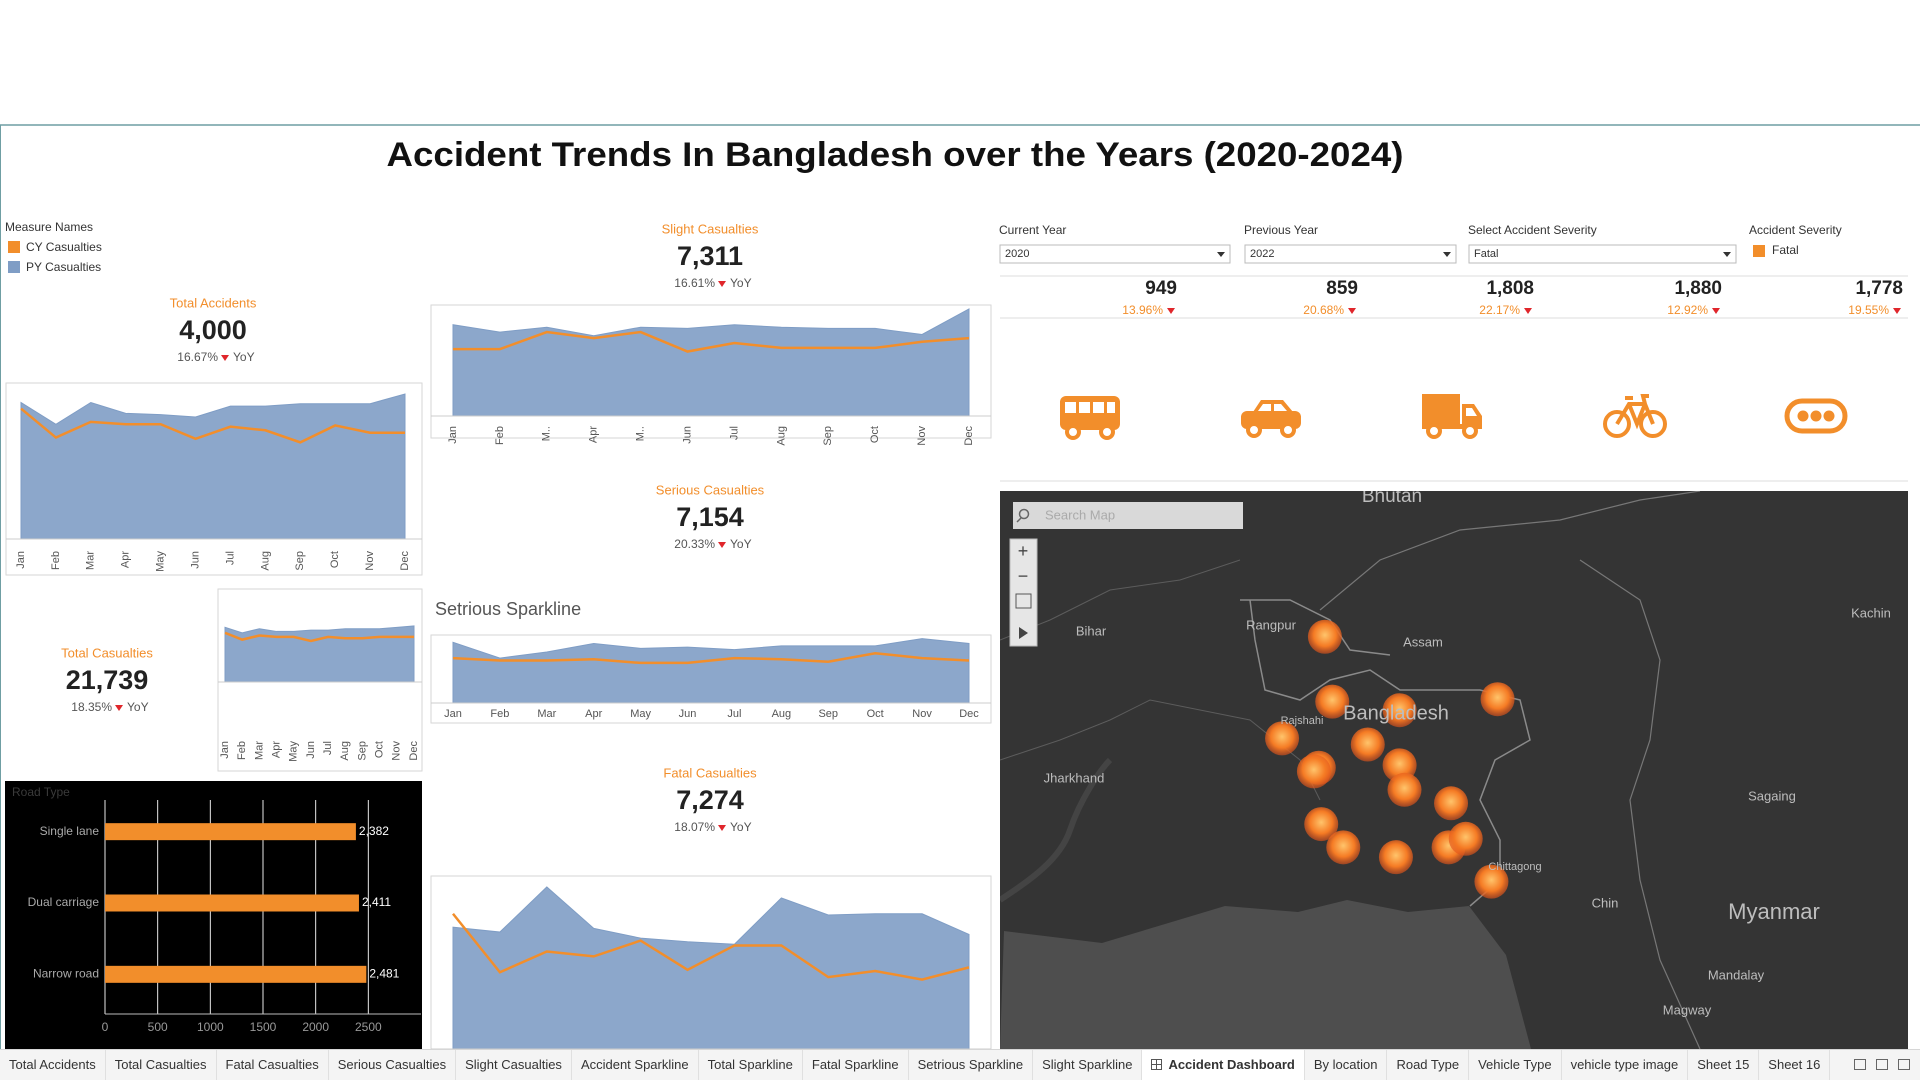 The image size is (1920, 1080). I want to click on sheet-tab: Serious Casualties, so click(393, 1065).